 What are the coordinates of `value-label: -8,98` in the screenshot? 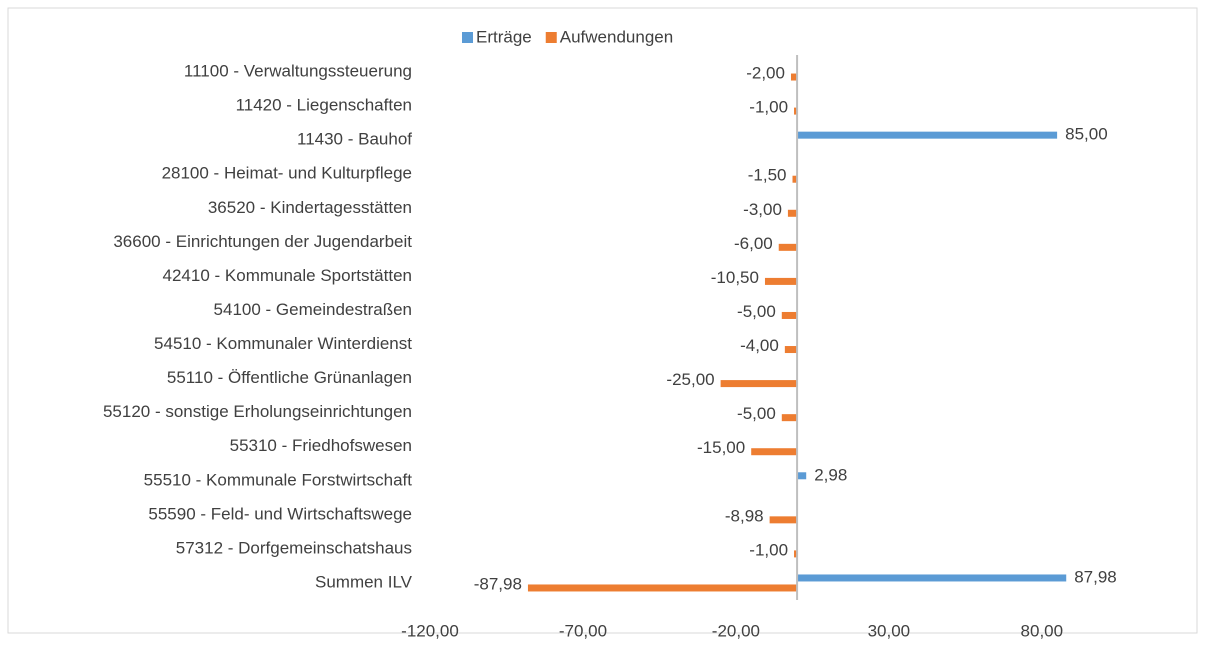 It's located at (744, 515).